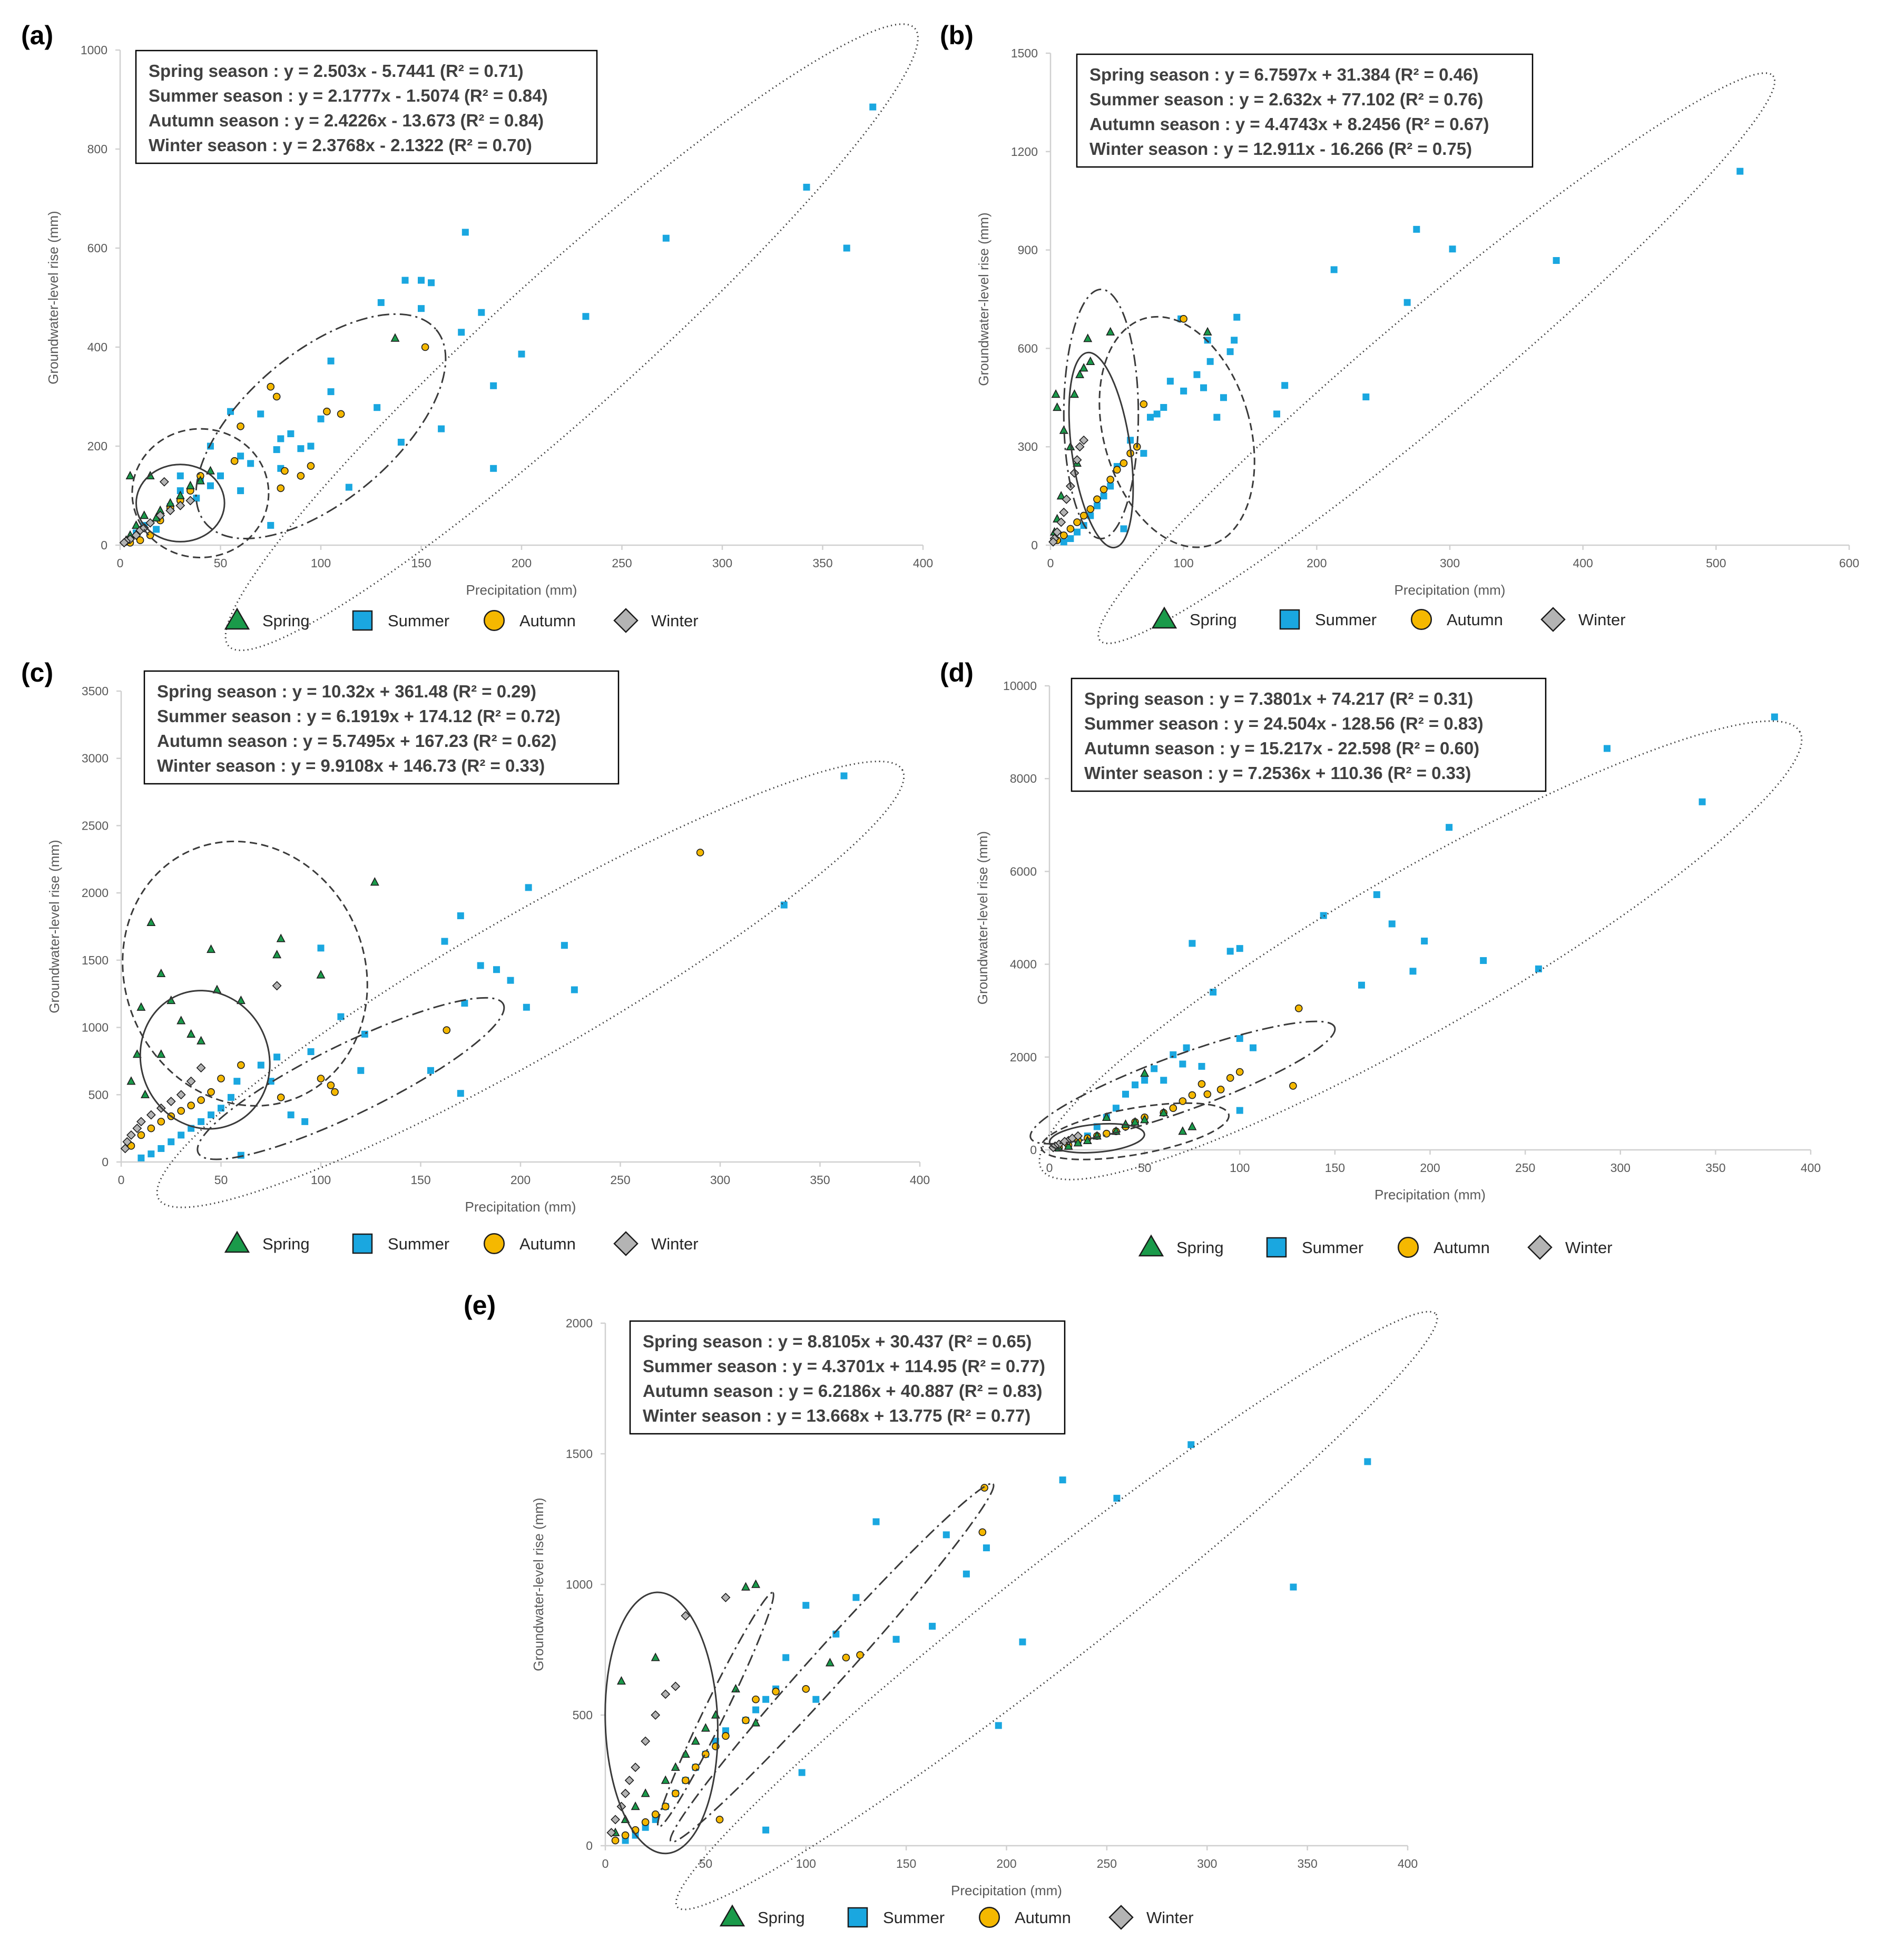 This screenshot has height=1960, width=1895. I want to click on series-autumn, so click(277, 445).